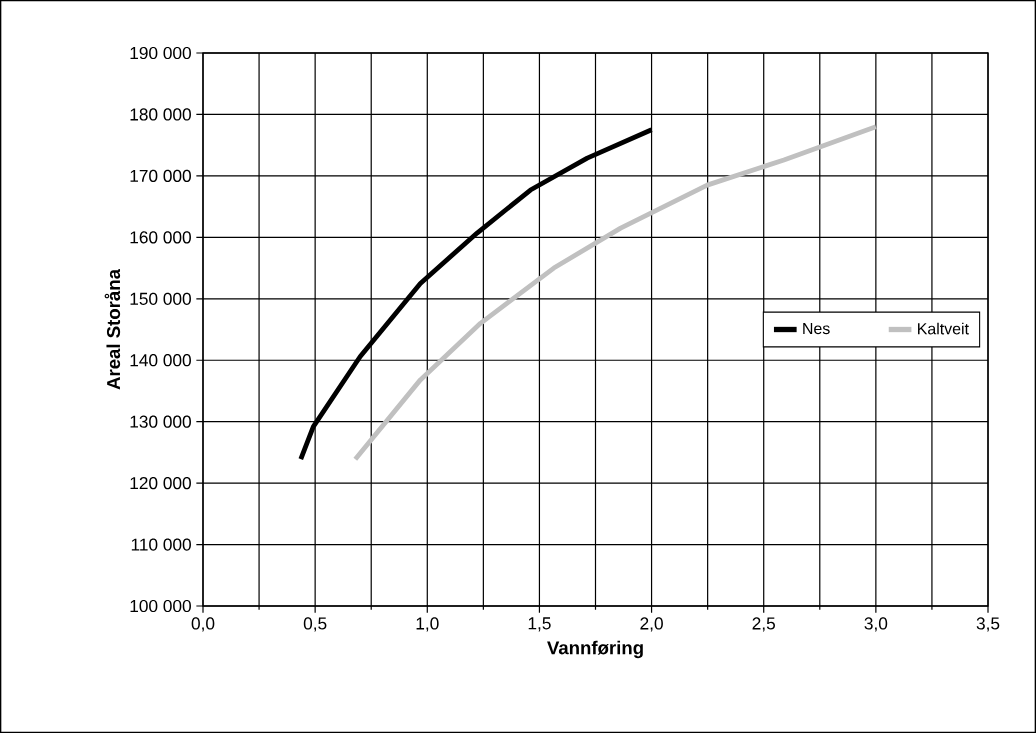 The height and width of the screenshot is (733, 1036). What do you see at coordinates (876, 624) in the screenshot?
I see `x-tick-label: 3,0` at bounding box center [876, 624].